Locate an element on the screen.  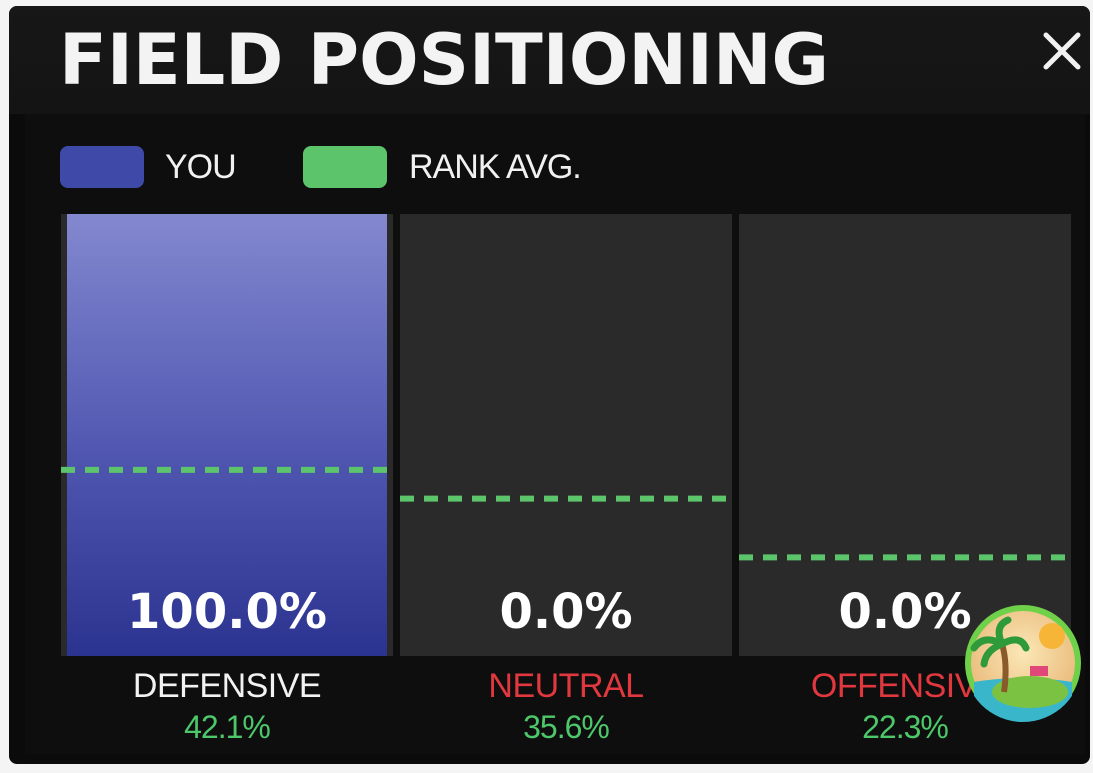
panel-header: FIELD POSITIONING is located at coordinates (549, 60).